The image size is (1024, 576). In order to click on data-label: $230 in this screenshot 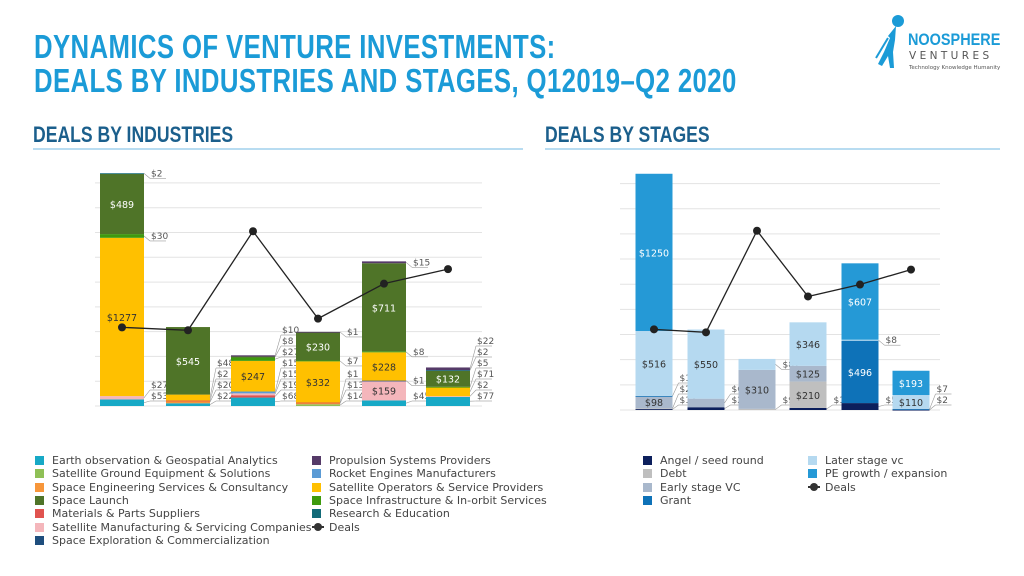, I will do `click(318, 347)`.